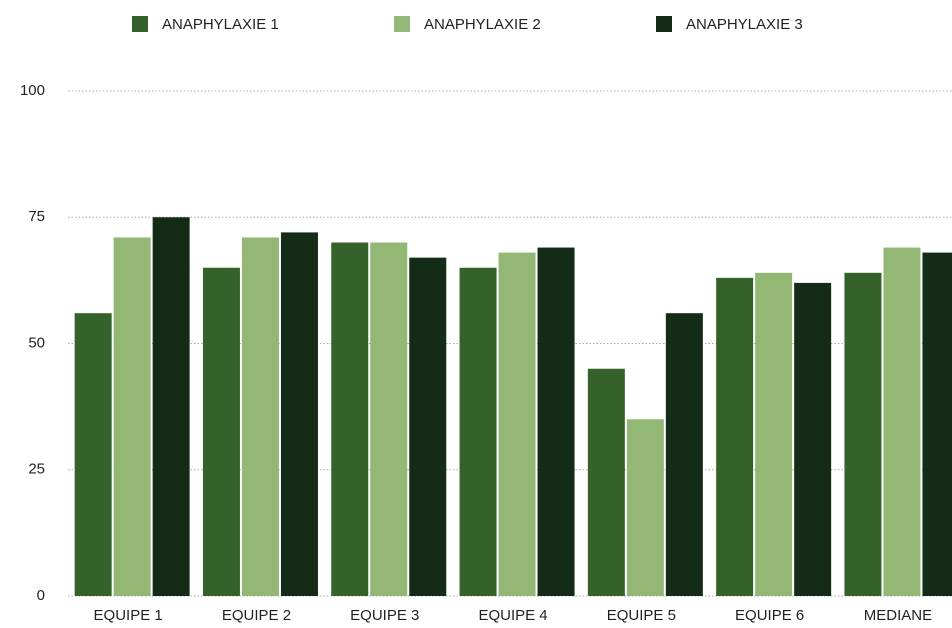 The image size is (952, 628). What do you see at coordinates (641, 615) in the screenshot?
I see `x-tick-label: EQUIPE 5` at bounding box center [641, 615].